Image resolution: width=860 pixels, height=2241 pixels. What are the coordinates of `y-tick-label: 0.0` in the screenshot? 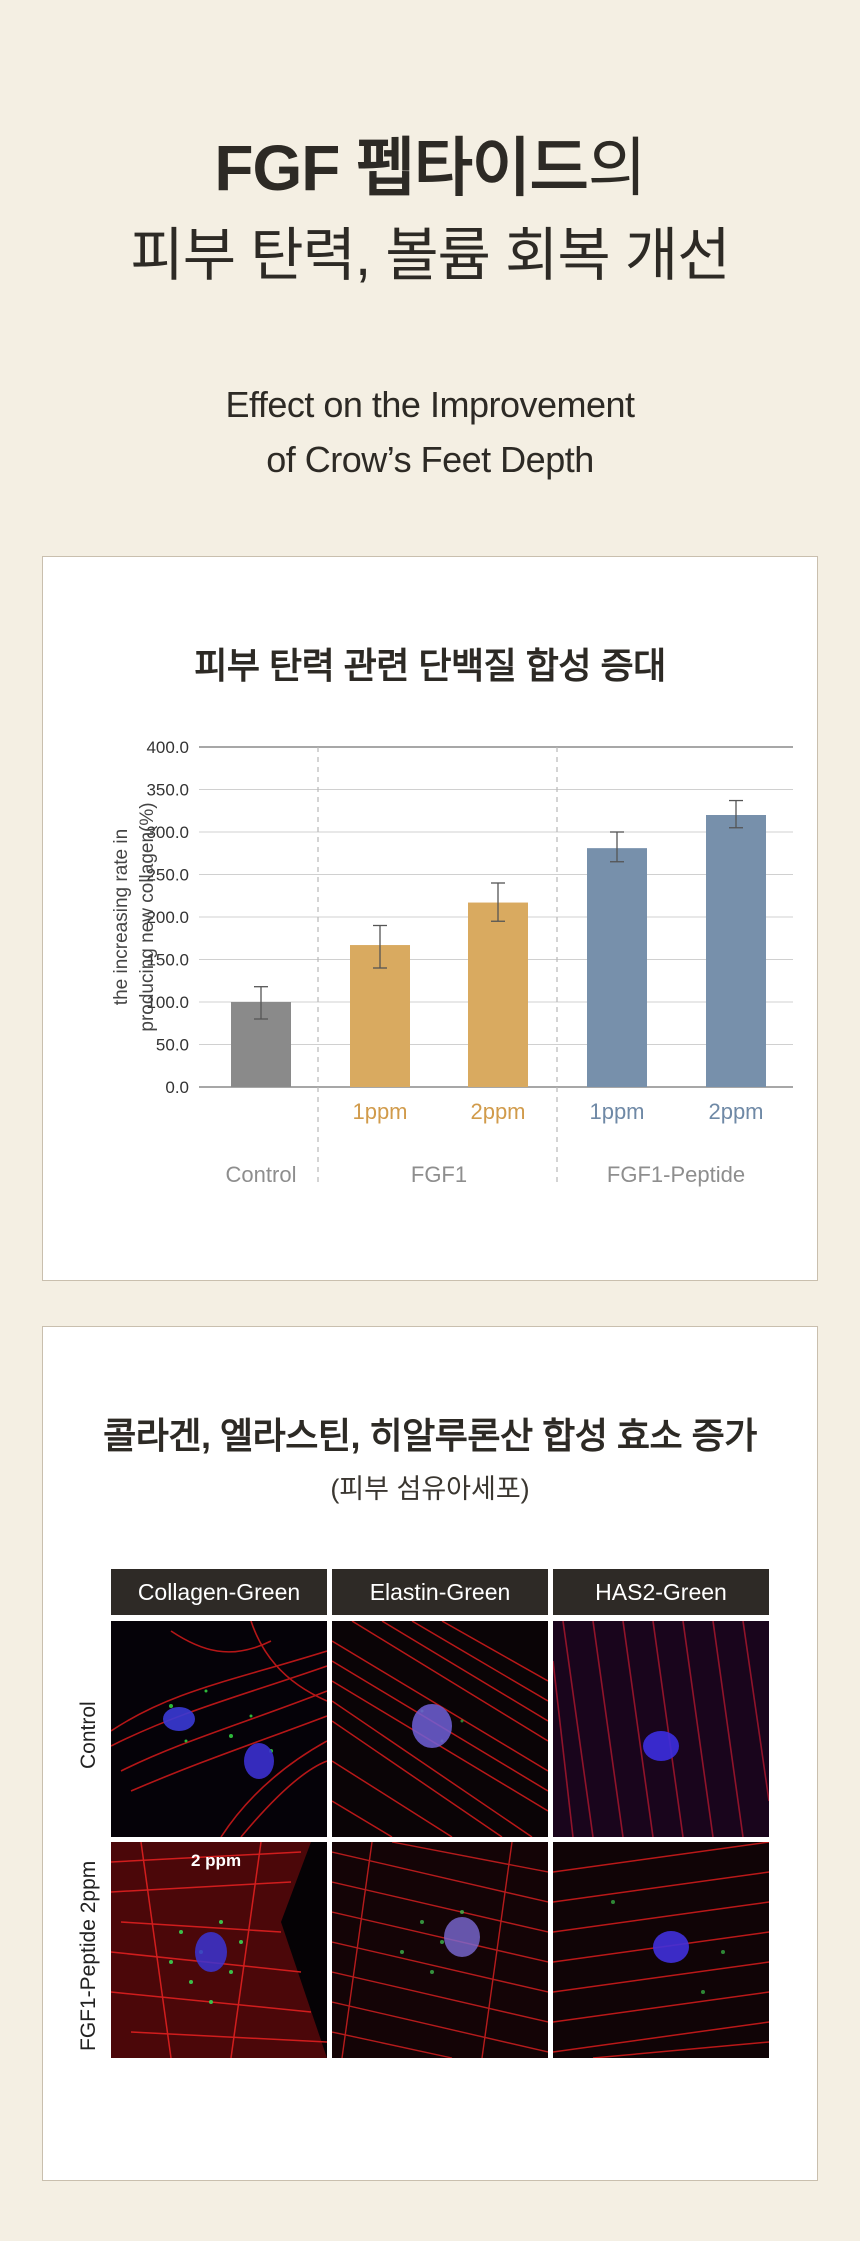 It's located at (177, 1087).